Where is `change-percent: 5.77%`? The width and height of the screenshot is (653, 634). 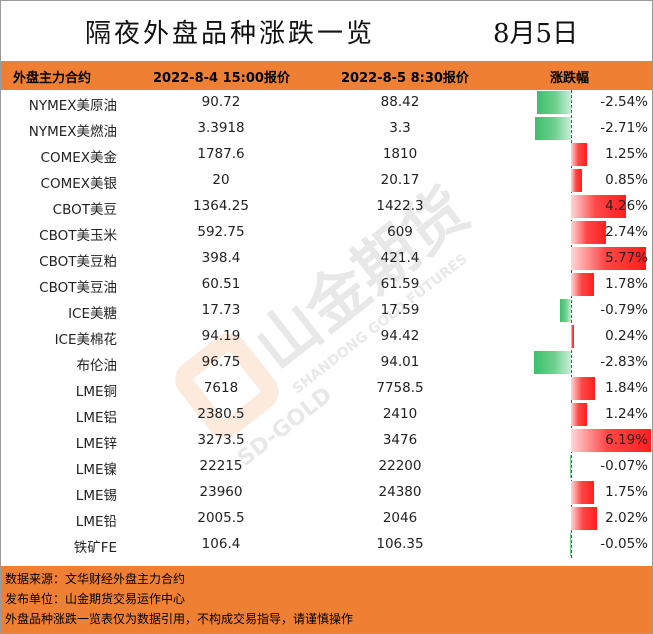 change-percent: 5.77% is located at coordinates (626, 258).